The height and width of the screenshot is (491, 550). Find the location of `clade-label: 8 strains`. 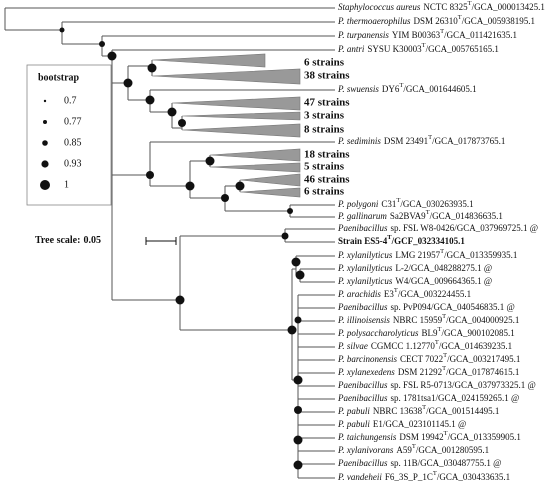

clade-label: 8 strains is located at coordinates (324, 130).